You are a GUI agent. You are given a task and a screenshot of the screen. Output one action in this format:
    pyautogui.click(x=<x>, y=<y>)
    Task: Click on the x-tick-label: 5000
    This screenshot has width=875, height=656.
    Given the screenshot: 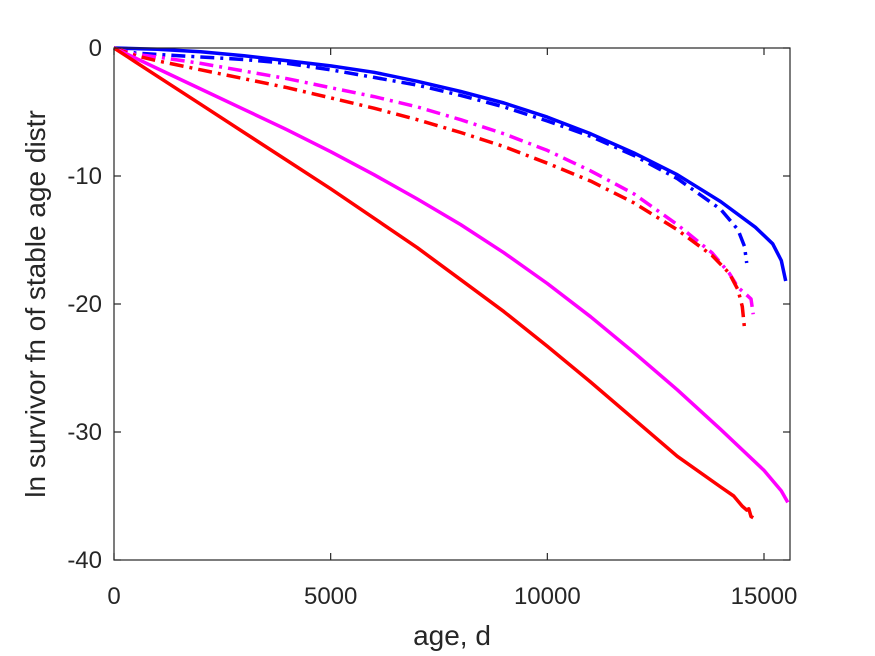 What is the action you would take?
    pyautogui.click(x=330, y=596)
    